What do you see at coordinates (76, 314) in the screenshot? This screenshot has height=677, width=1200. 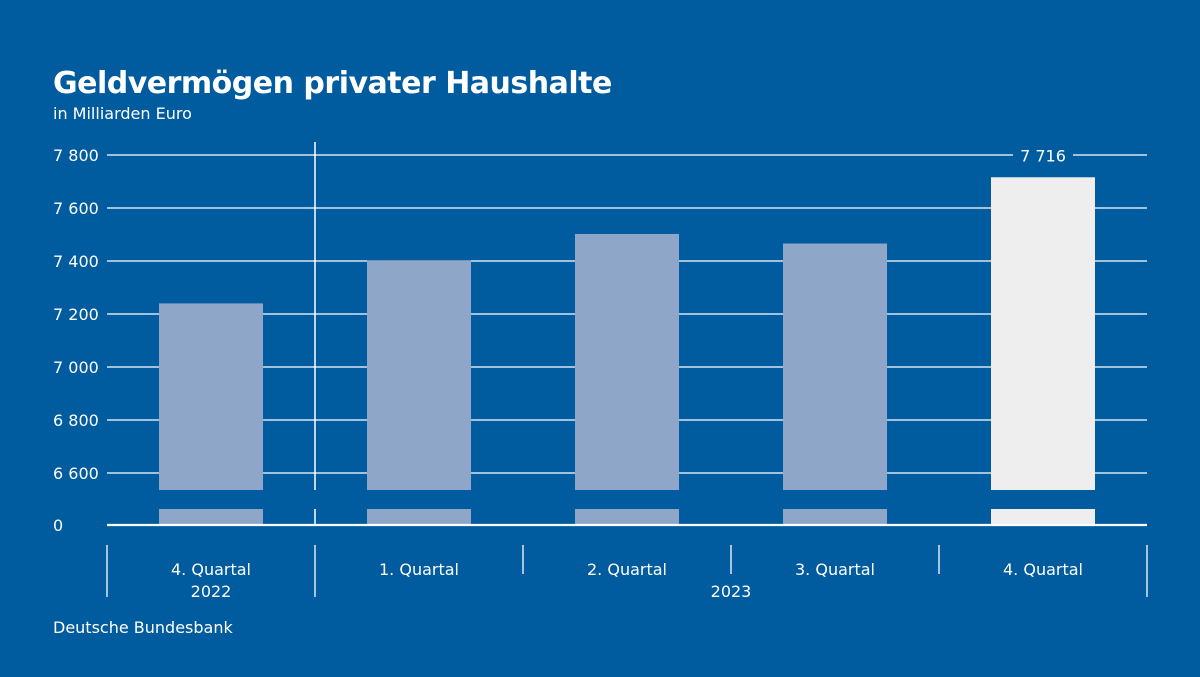 I see `y-tick-label: 7 200` at bounding box center [76, 314].